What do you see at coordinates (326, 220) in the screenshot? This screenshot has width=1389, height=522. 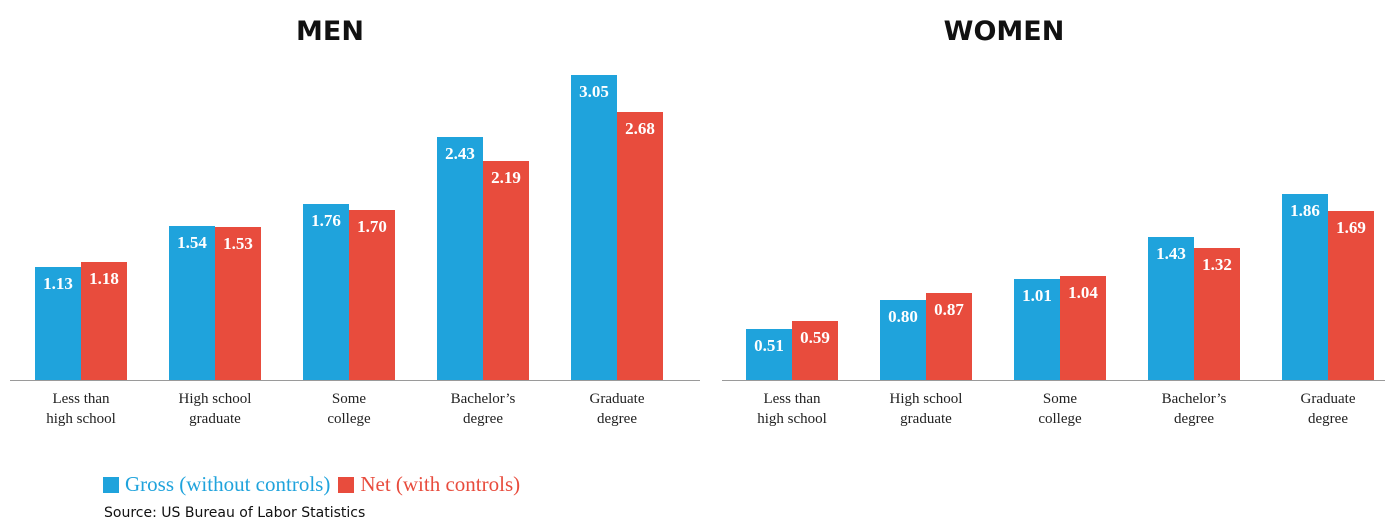 I see `men-data-label-gross-2: 1.76` at bounding box center [326, 220].